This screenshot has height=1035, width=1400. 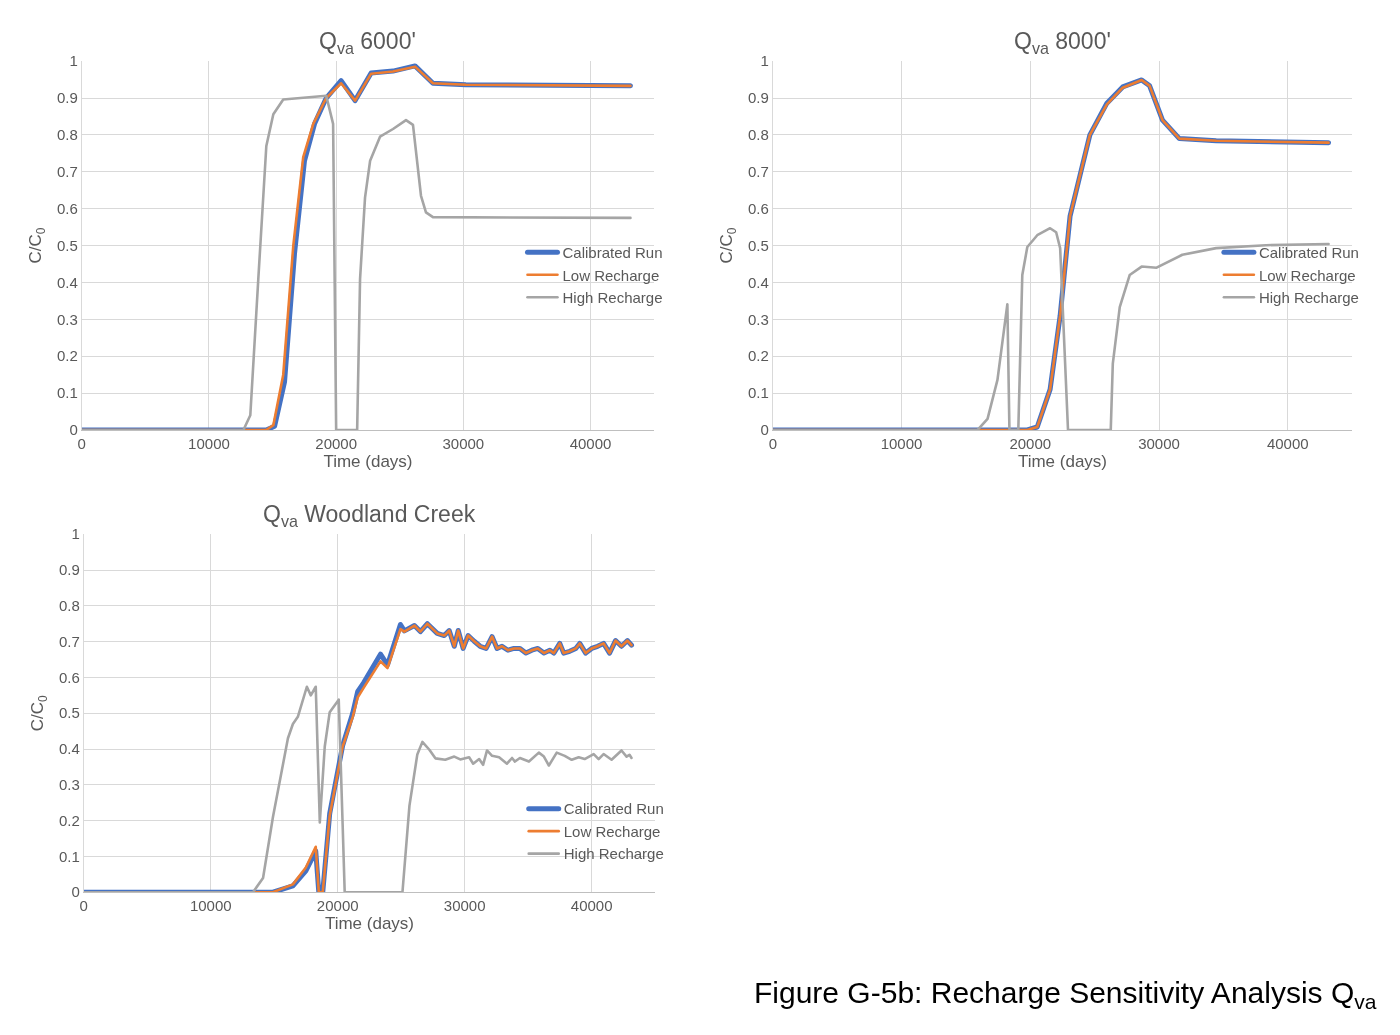 What do you see at coordinates (367, 42) in the screenshot?
I see `chart-title: Q$_{va}$ 6000'` at bounding box center [367, 42].